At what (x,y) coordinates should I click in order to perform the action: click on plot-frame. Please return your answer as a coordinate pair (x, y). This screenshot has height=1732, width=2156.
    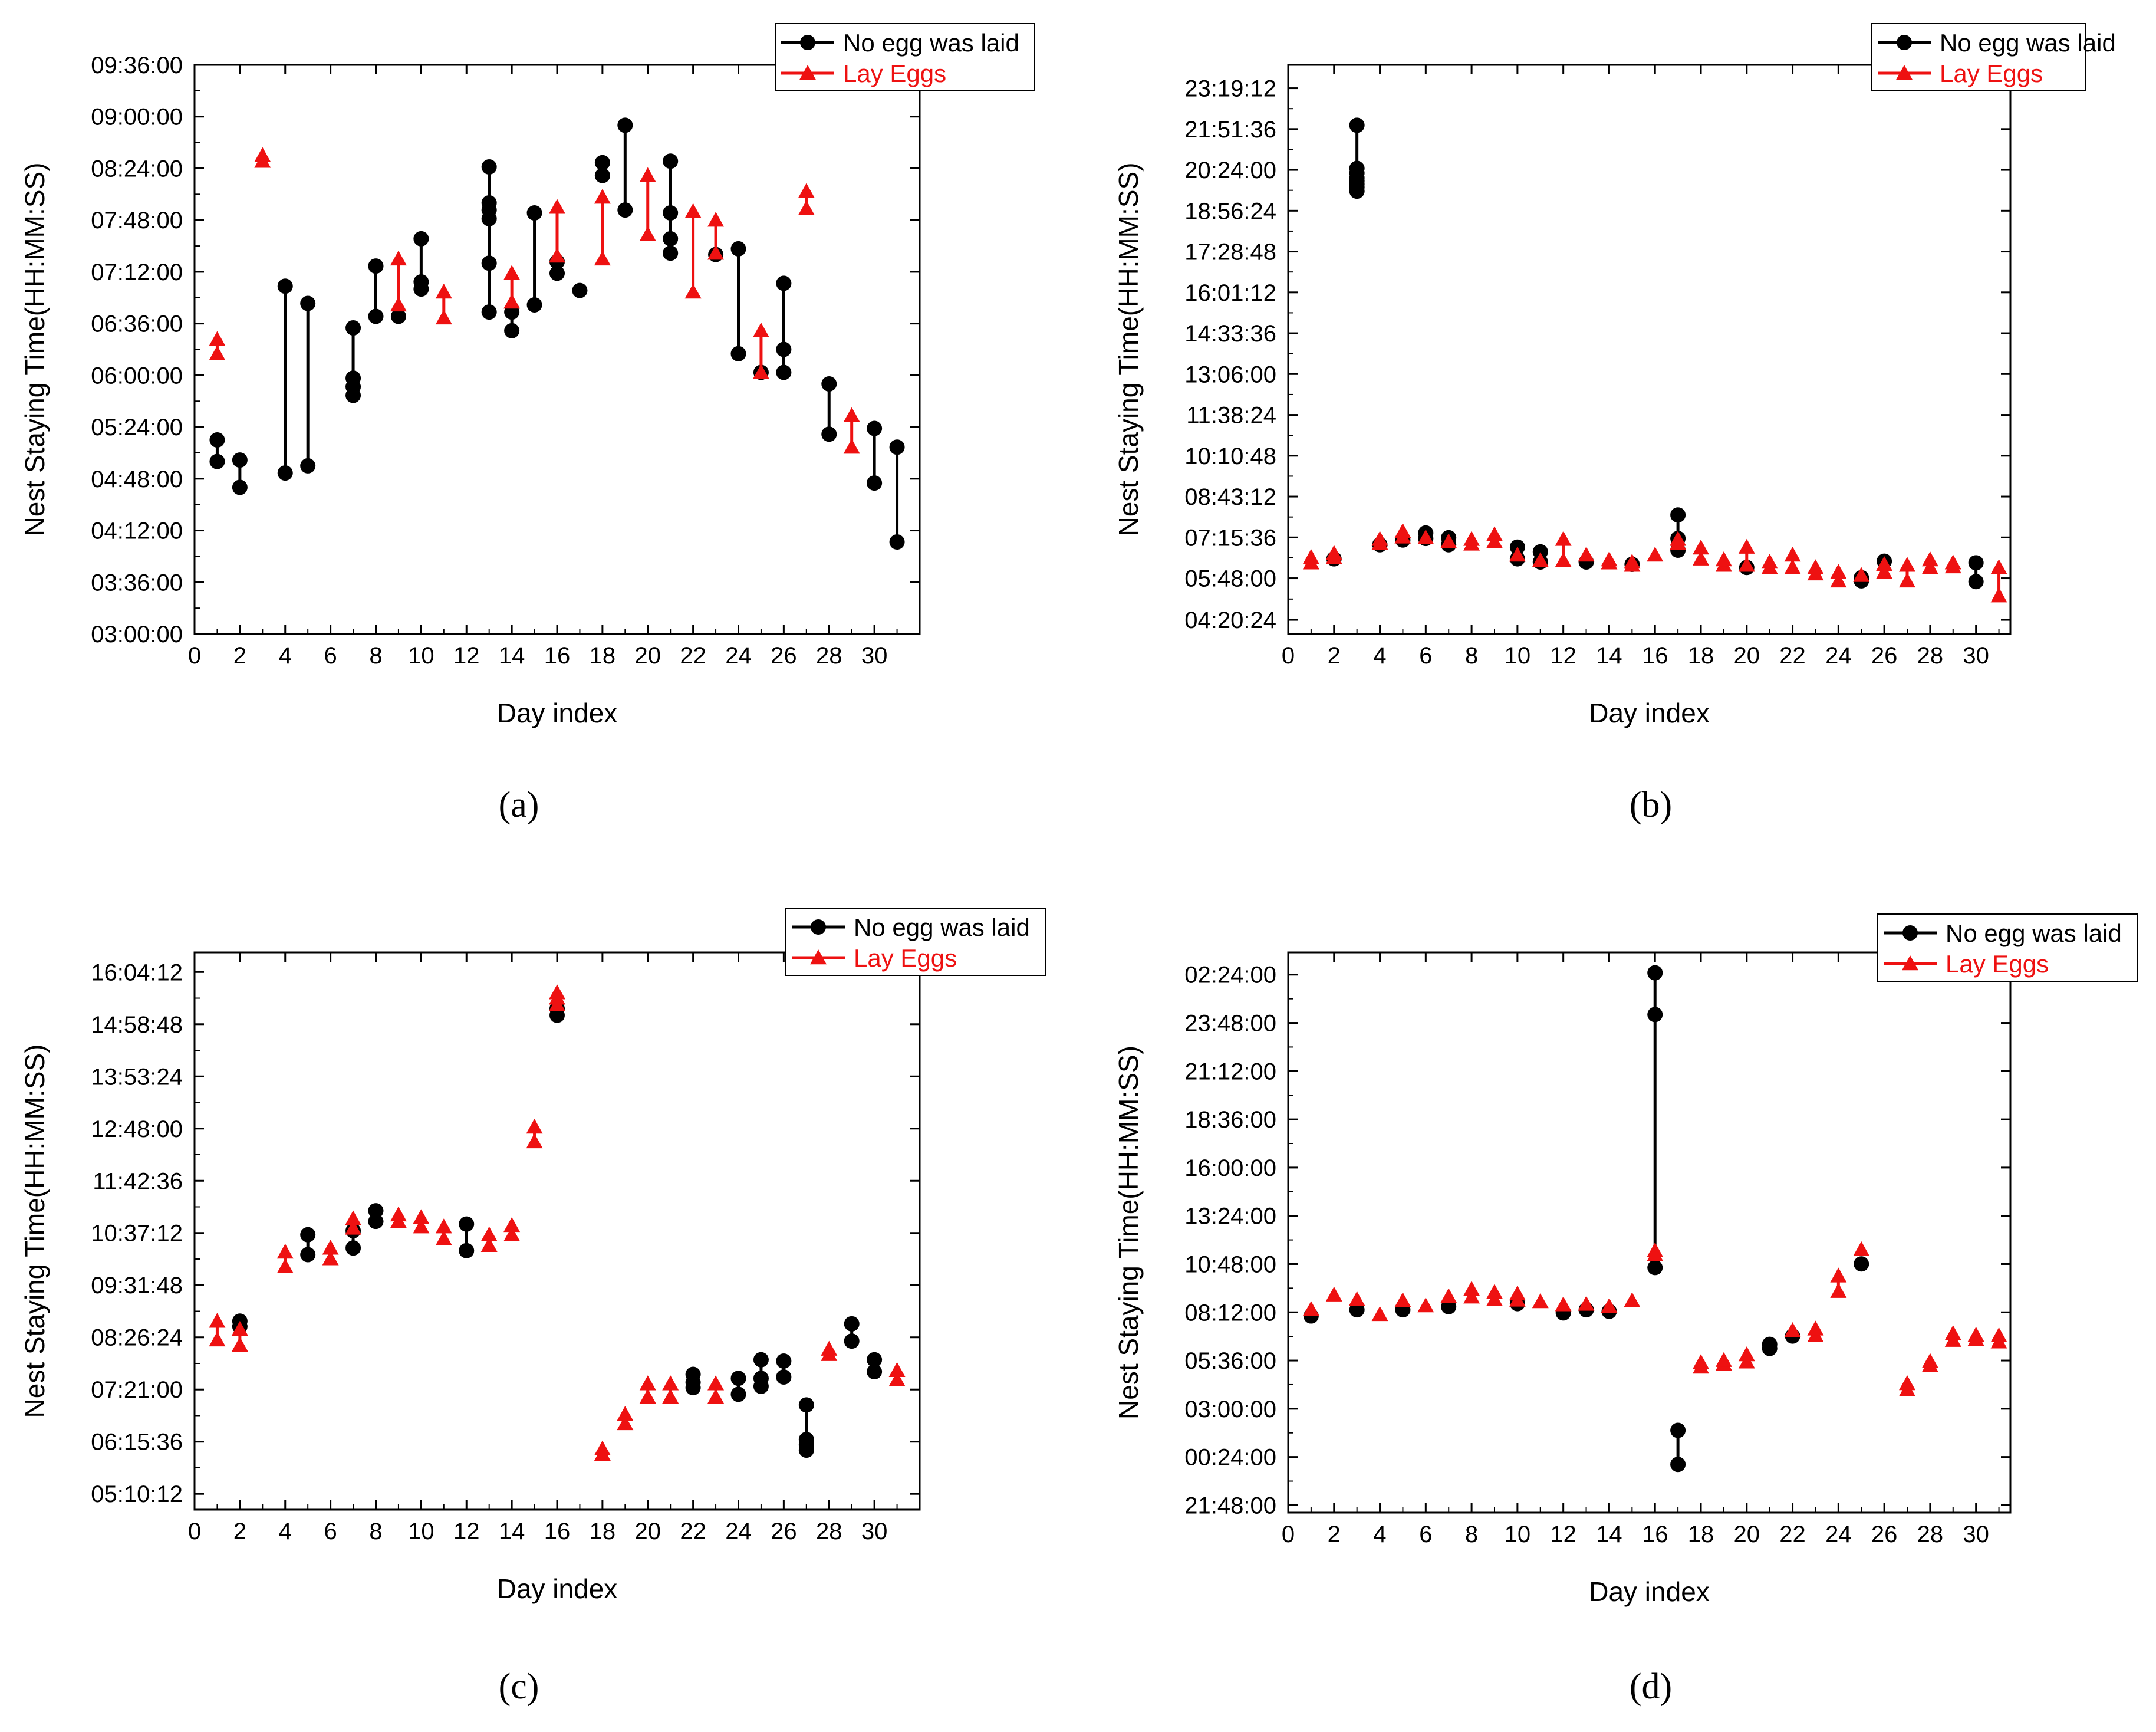
    Looking at the image, I should click on (1650, 1233).